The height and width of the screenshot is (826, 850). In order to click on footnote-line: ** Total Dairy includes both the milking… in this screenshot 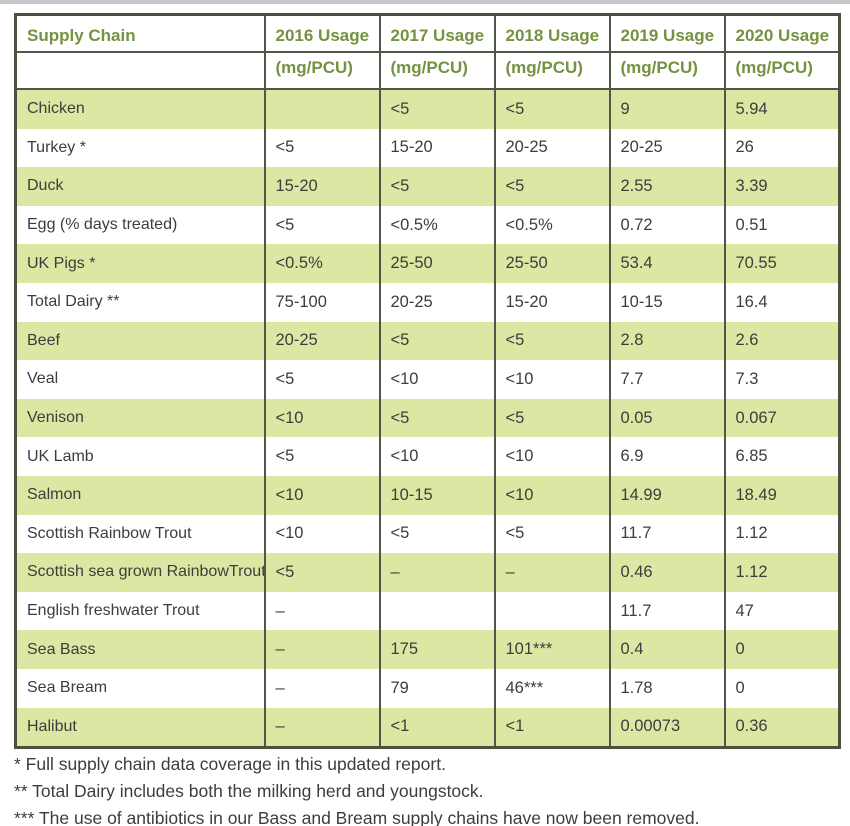, I will do `click(249, 791)`.